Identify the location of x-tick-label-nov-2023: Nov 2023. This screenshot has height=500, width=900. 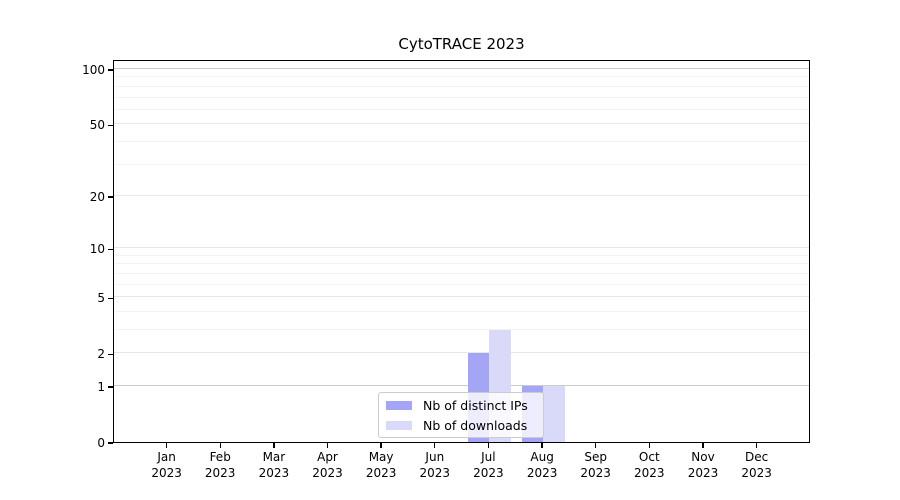
(703, 465).